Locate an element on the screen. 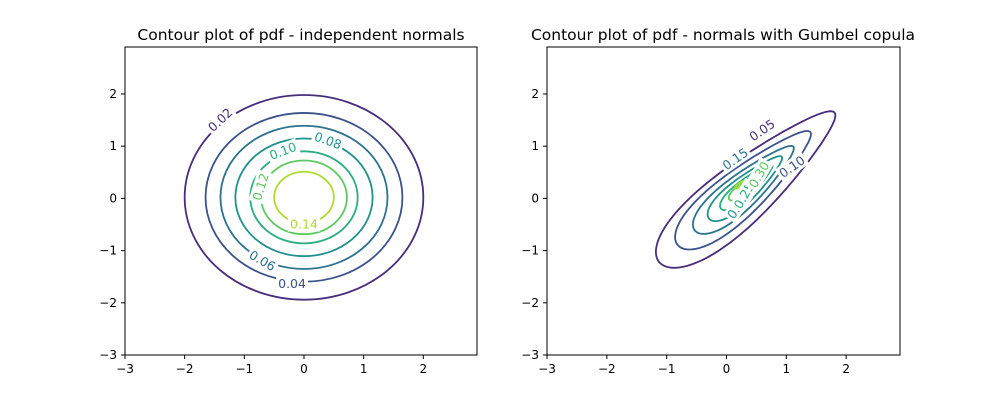  contour-label: 0.14 is located at coordinates (304, 223).